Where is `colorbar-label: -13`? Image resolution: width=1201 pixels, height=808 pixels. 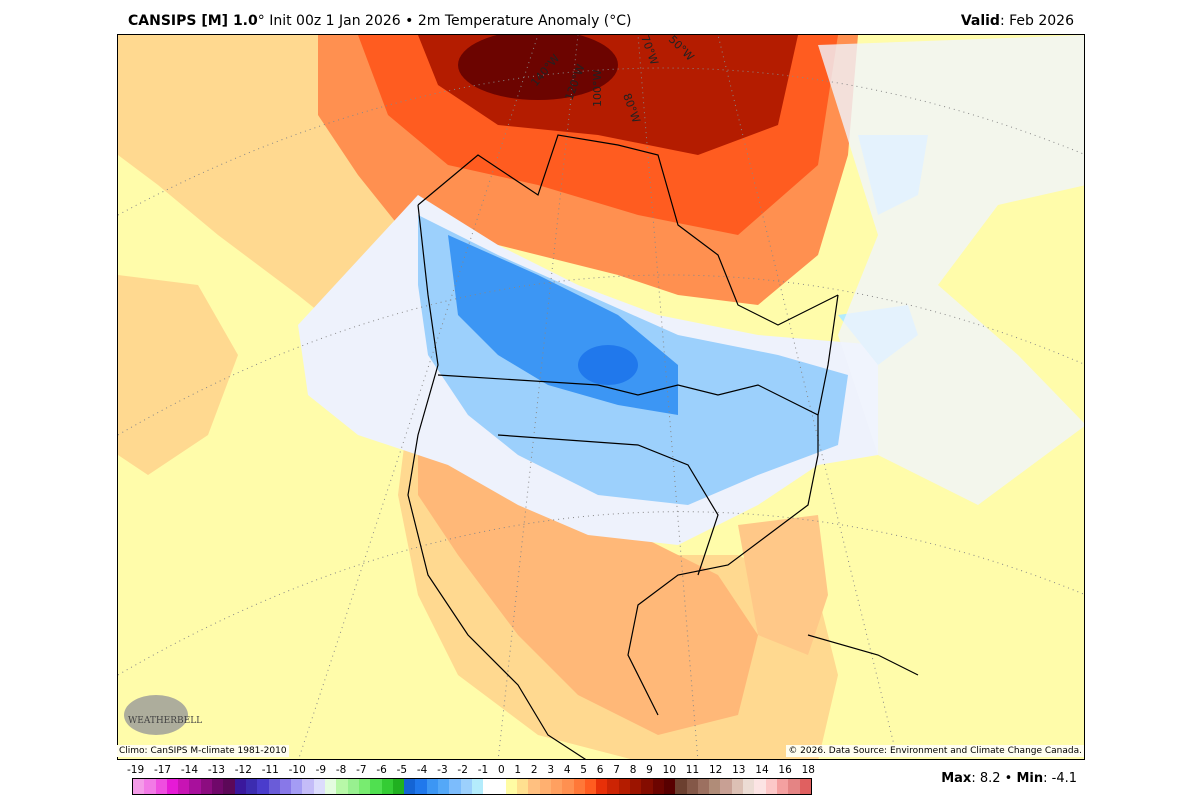
colorbar-label: -13 is located at coordinates (216, 770).